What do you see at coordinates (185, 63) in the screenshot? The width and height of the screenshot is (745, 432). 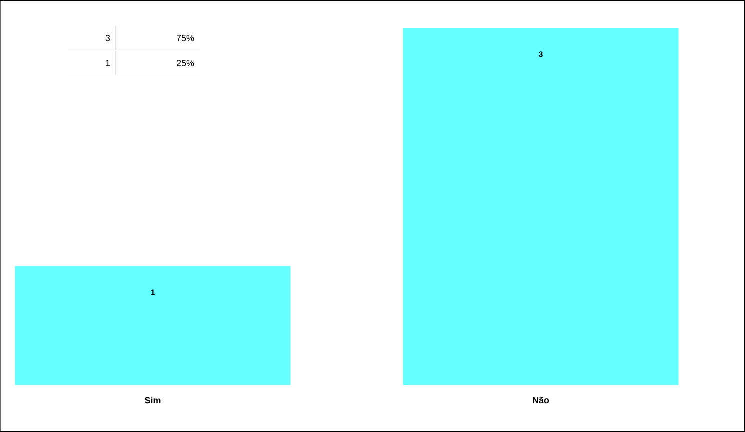 I see `annotation: 25%` at bounding box center [185, 63].